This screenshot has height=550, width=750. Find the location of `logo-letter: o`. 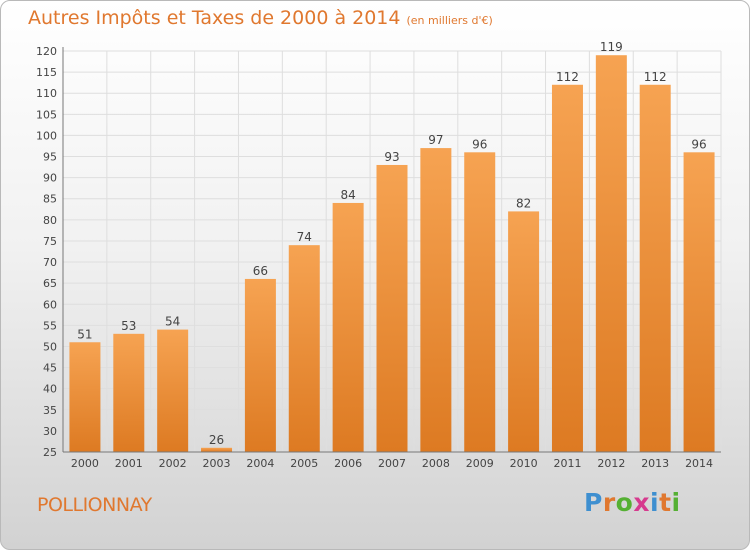

logo-letter: o is located at coordinates (624, 502).